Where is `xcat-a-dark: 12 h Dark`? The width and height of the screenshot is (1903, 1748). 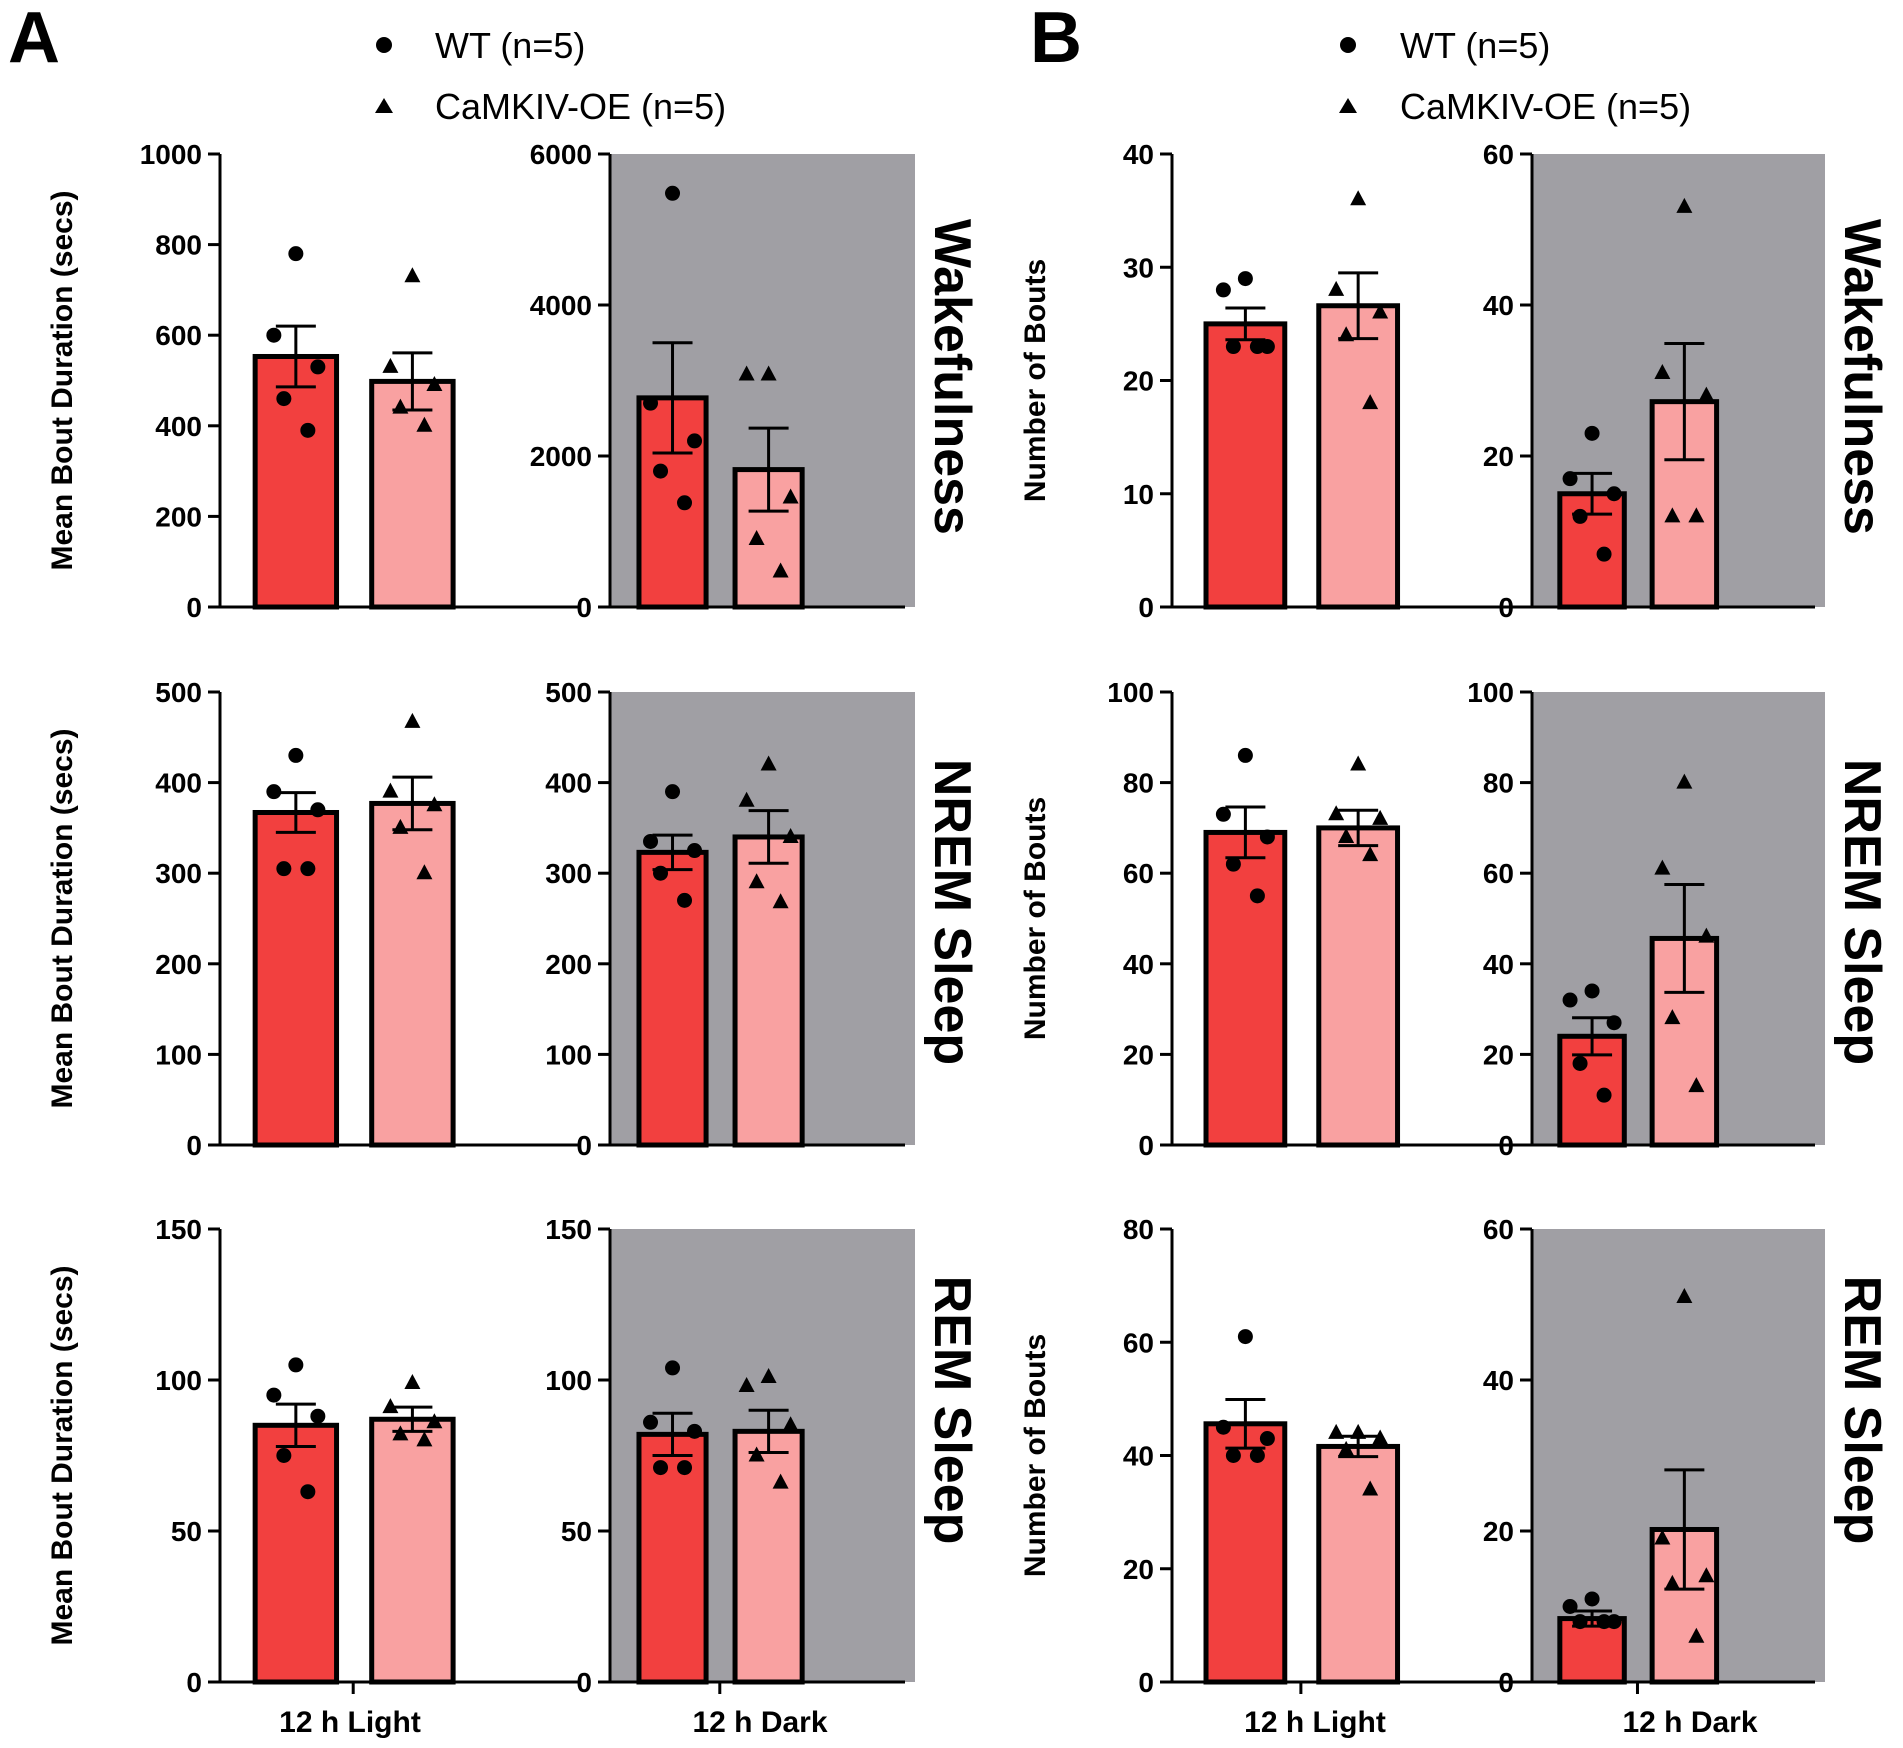 xcat-a-dark: 12 h Dark is located at coordinates (759, 1722).